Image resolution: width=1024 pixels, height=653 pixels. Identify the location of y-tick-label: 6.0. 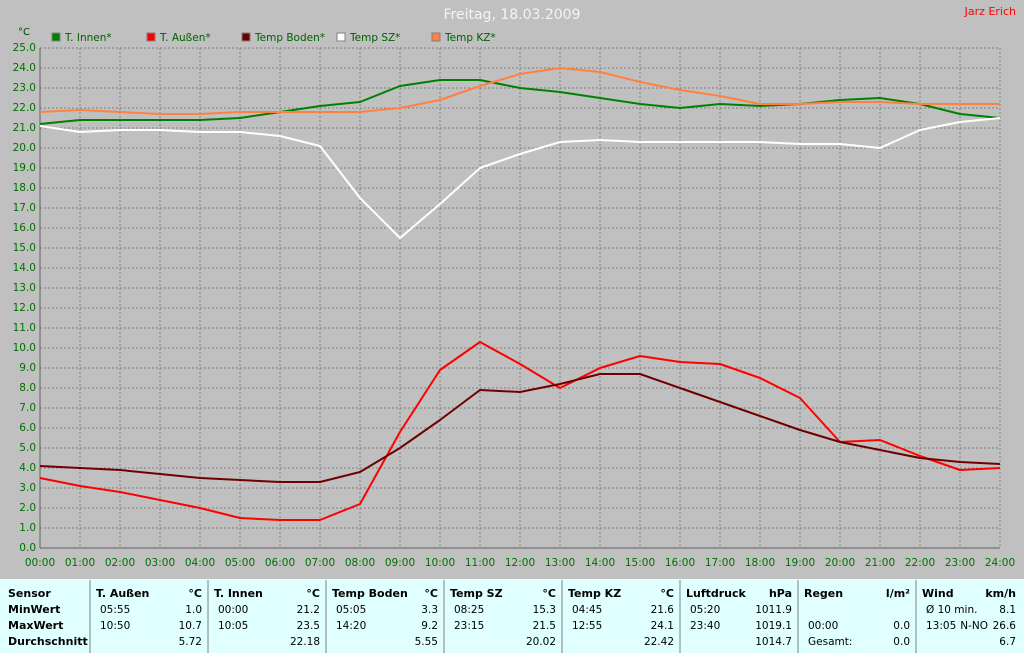
(27, 428).